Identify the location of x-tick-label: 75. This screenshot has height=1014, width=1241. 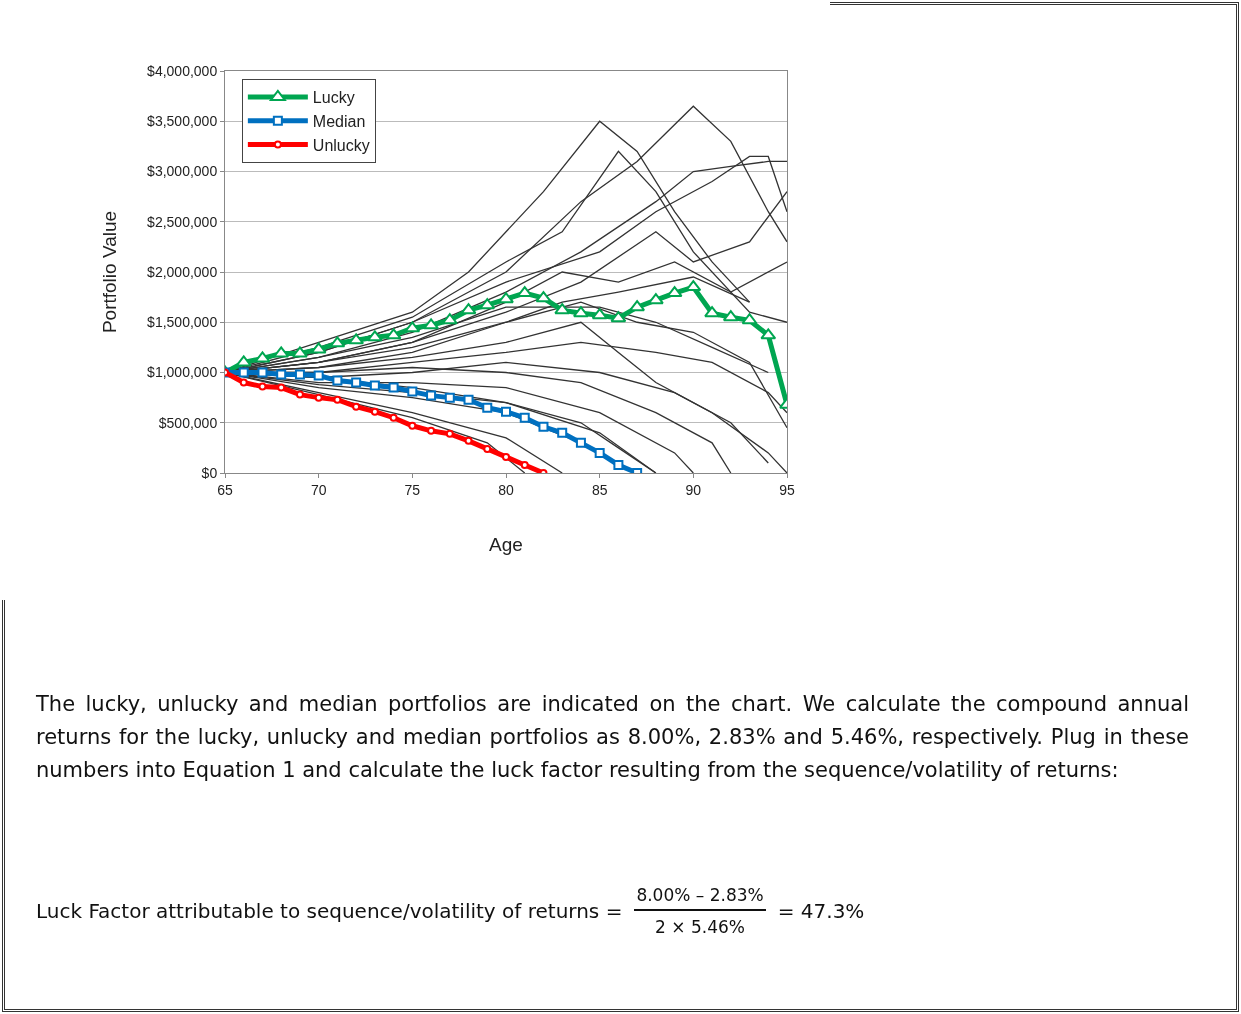
(412, 489).